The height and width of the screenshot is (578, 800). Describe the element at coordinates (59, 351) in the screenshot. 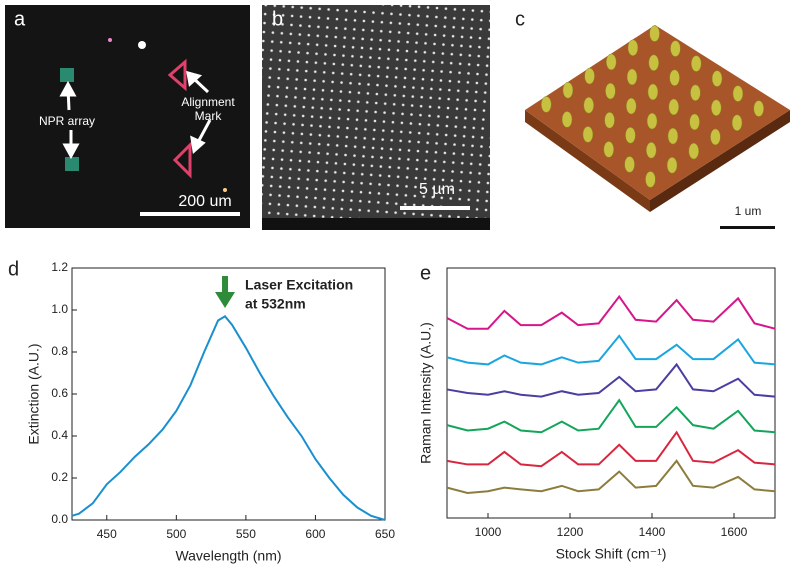

I see `y-tick-label: 0.8` at that location.